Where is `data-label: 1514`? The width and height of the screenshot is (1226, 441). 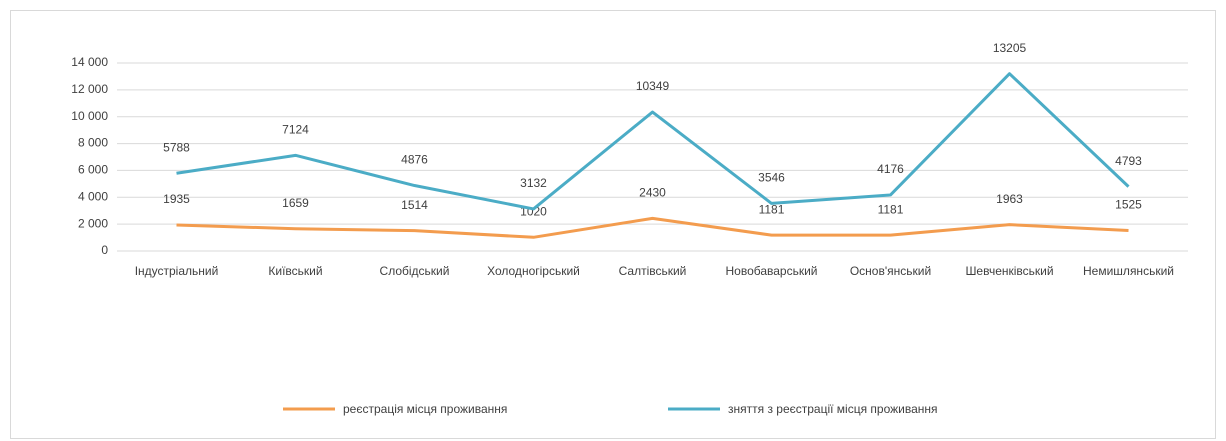 data-label: 1514 is located at coordinates (414, 205).